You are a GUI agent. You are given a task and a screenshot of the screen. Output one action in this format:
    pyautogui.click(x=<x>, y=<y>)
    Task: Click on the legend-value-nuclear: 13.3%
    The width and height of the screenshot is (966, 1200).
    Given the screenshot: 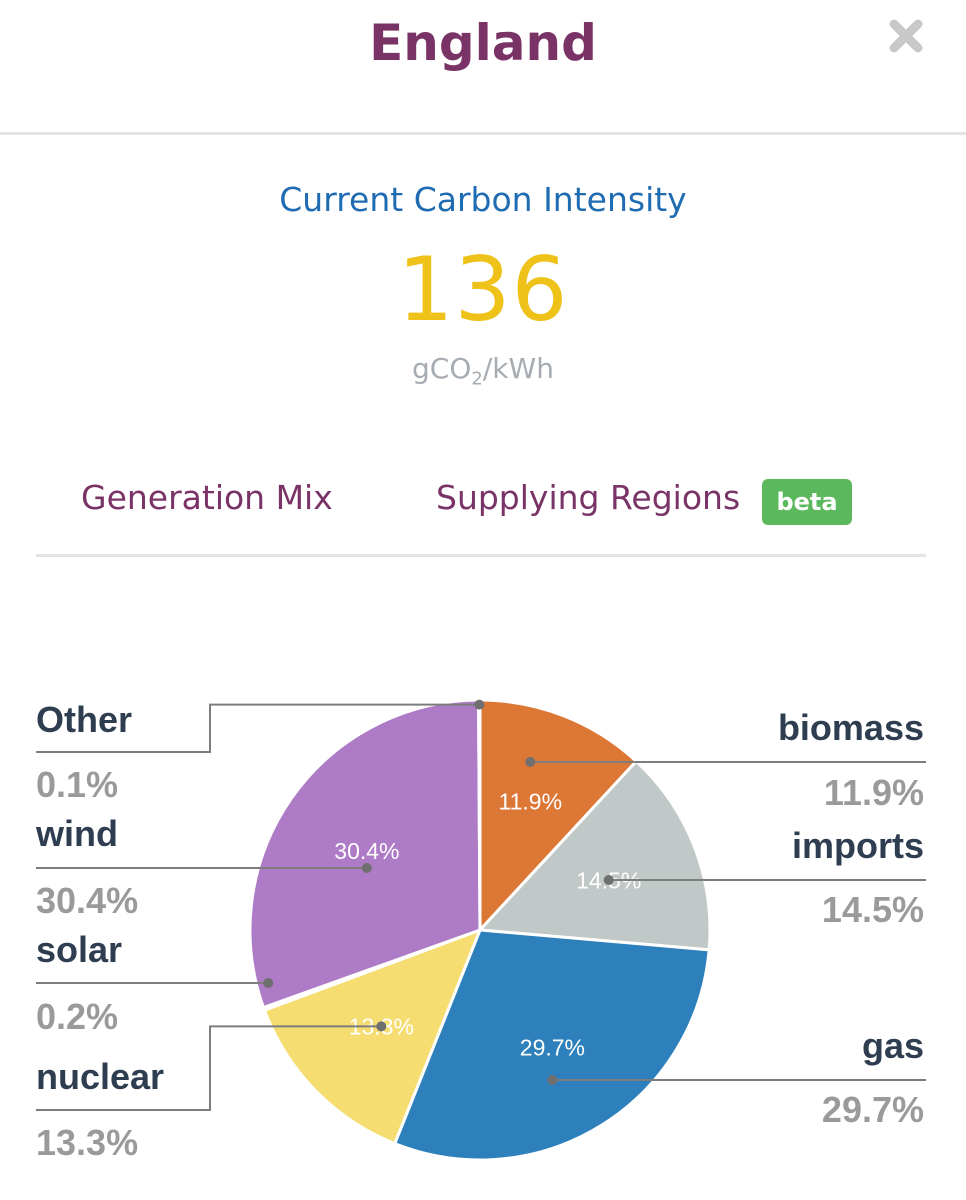 What is the action you would take?
    pyautogui.click(x=87, y=1142)
    